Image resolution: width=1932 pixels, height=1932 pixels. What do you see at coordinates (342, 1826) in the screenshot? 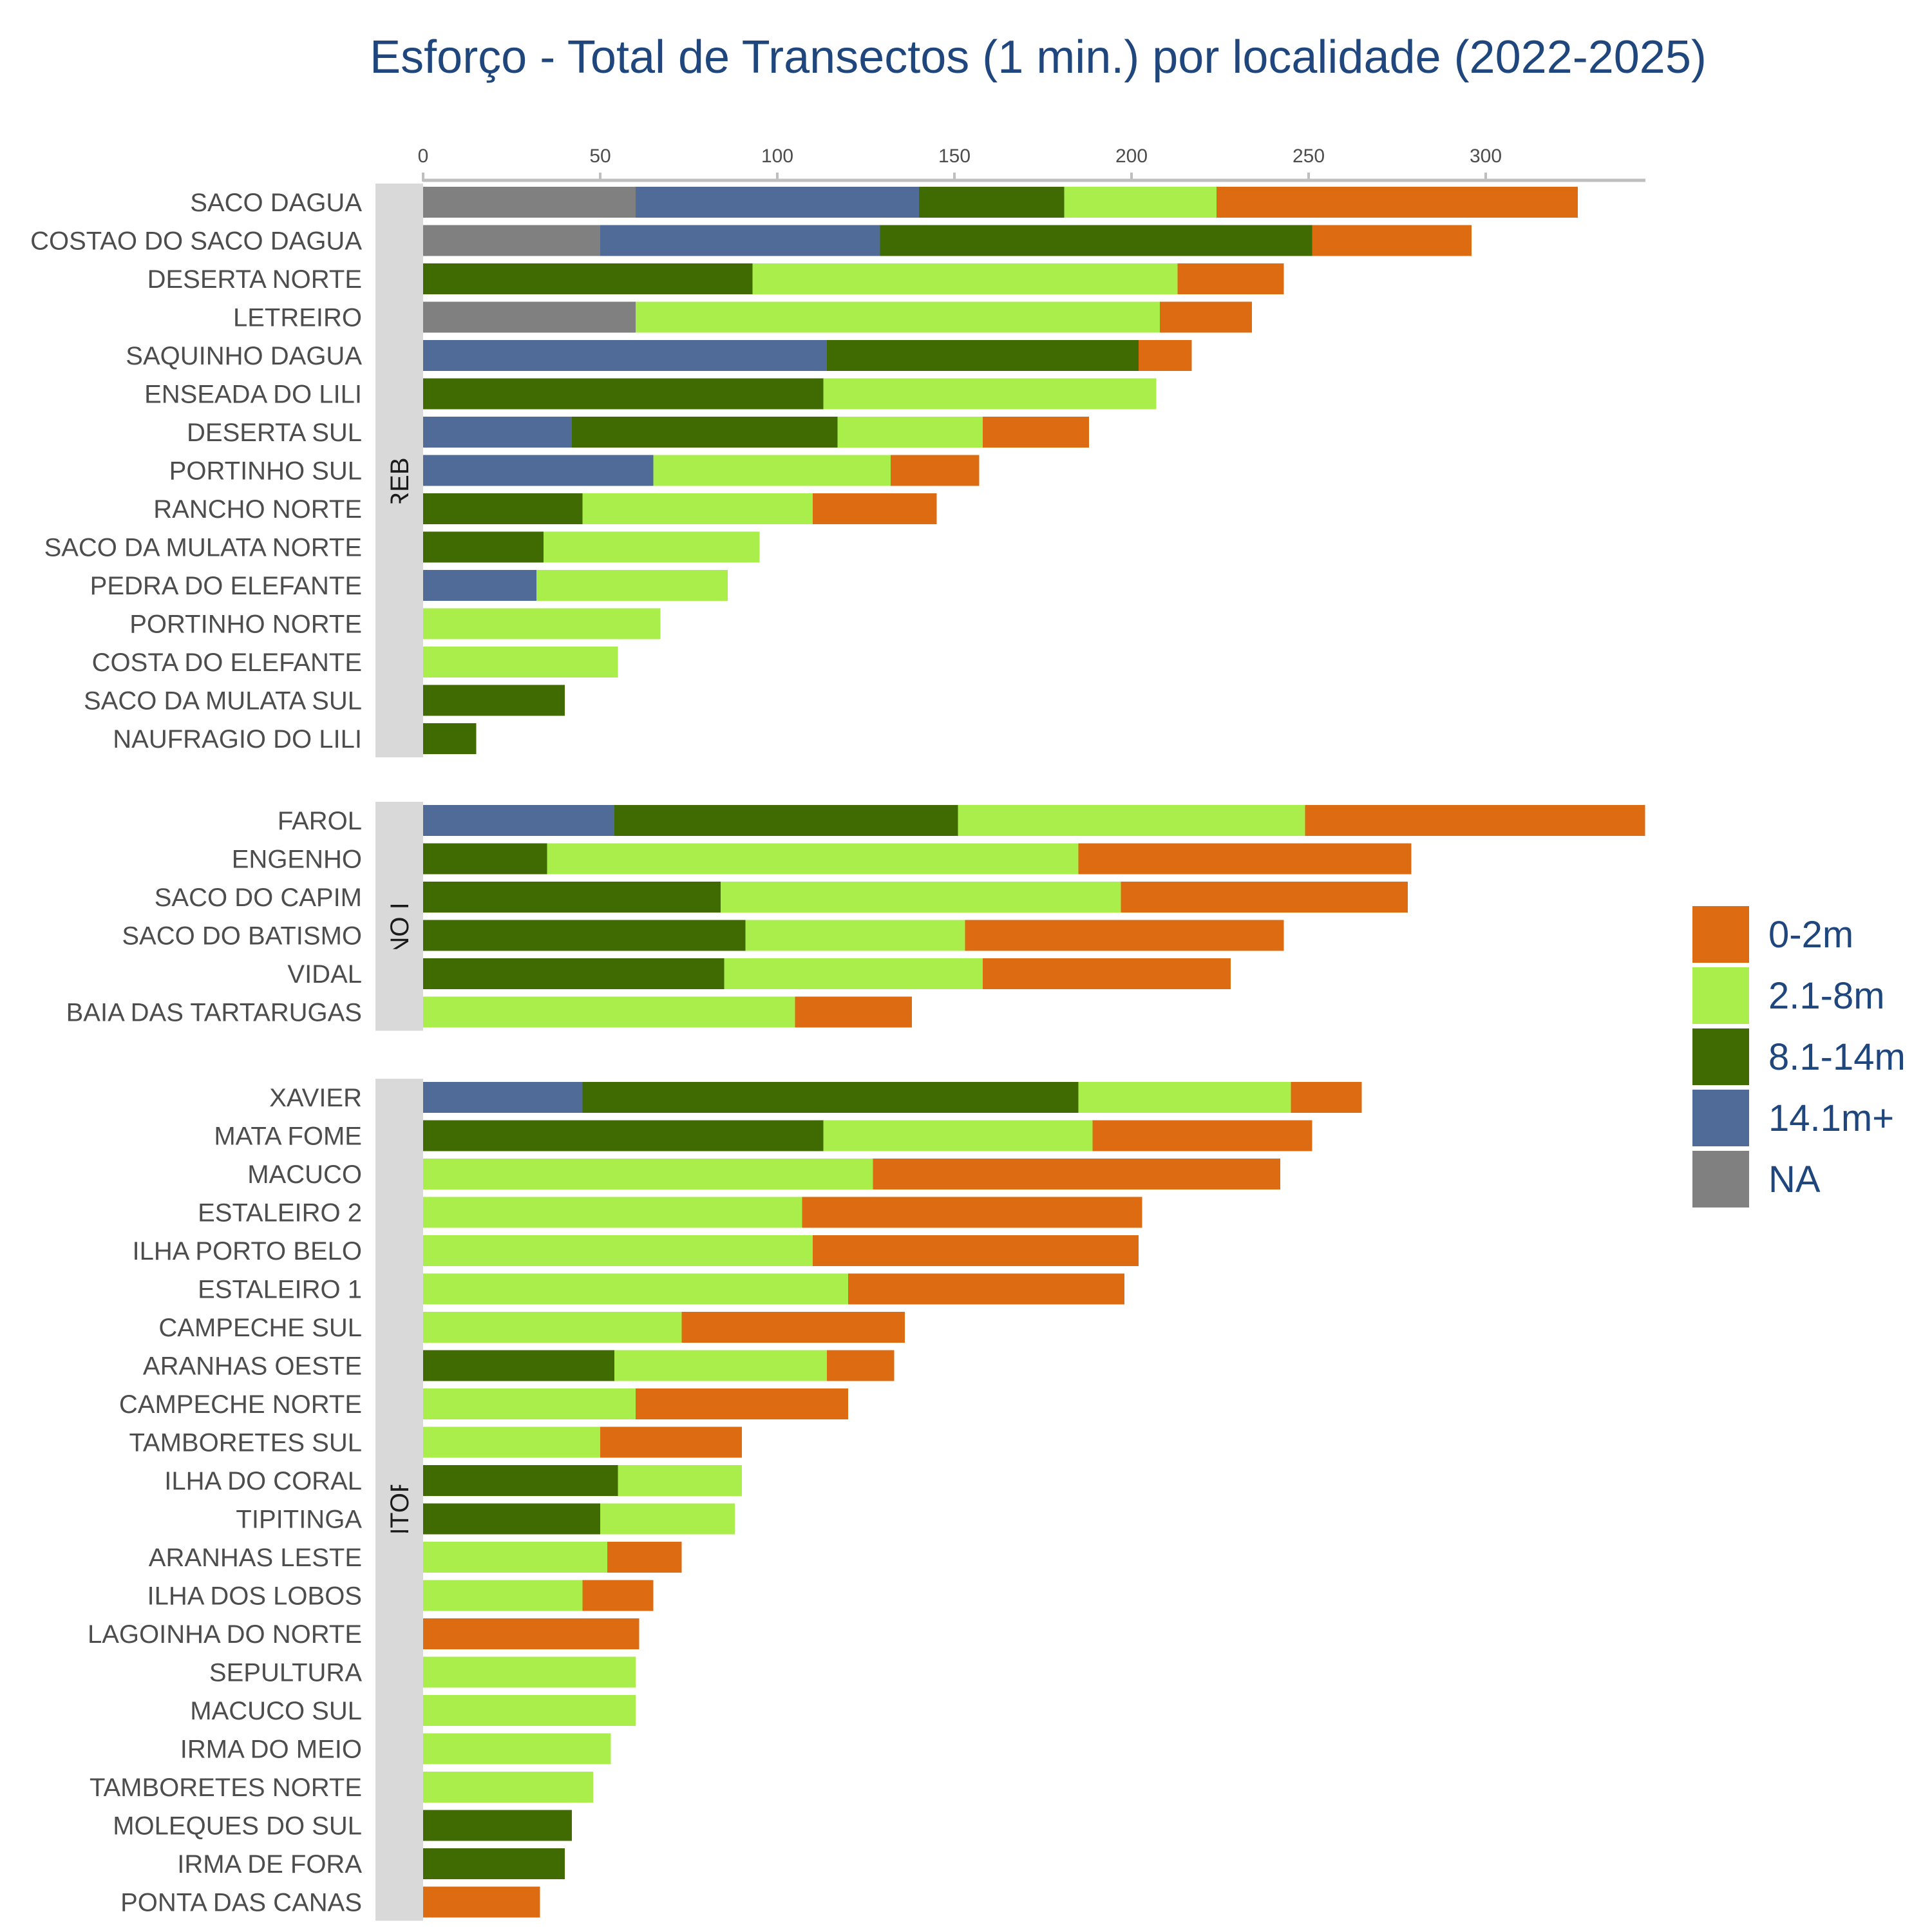
I see `bar-row: MOLEQUES DO SUL` at bounding box center [342, 1826].